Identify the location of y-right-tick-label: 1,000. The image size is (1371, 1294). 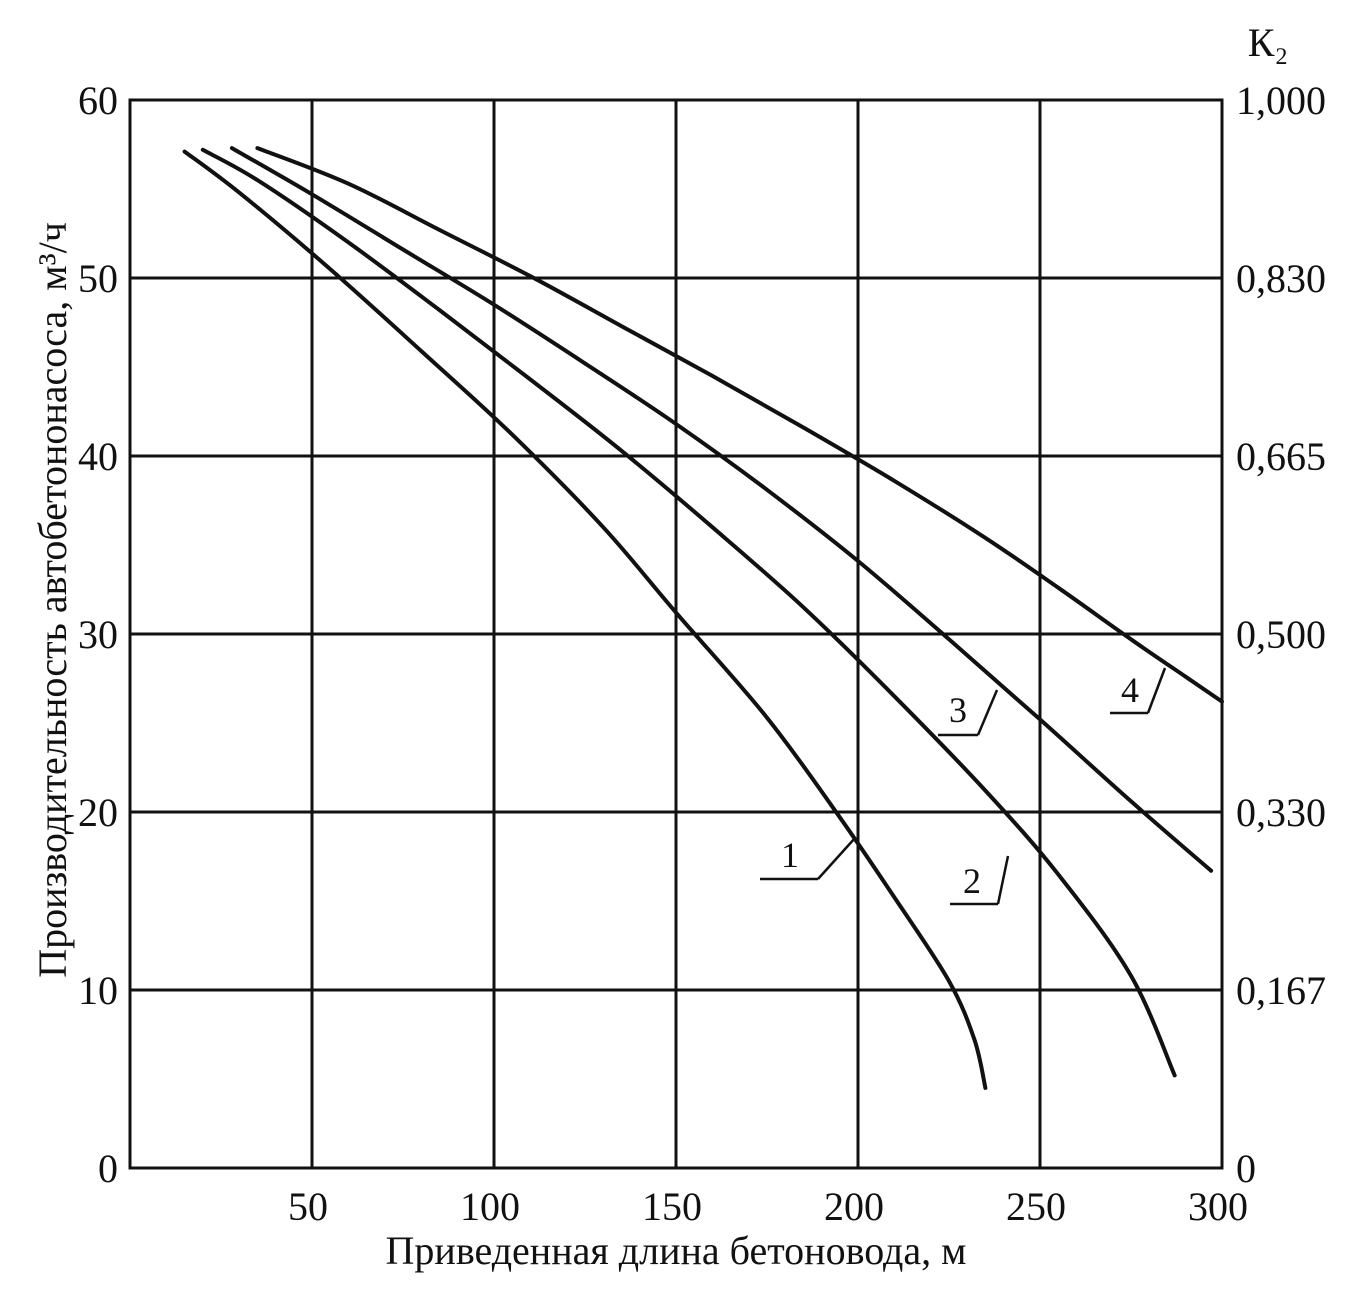
(1281, 100).